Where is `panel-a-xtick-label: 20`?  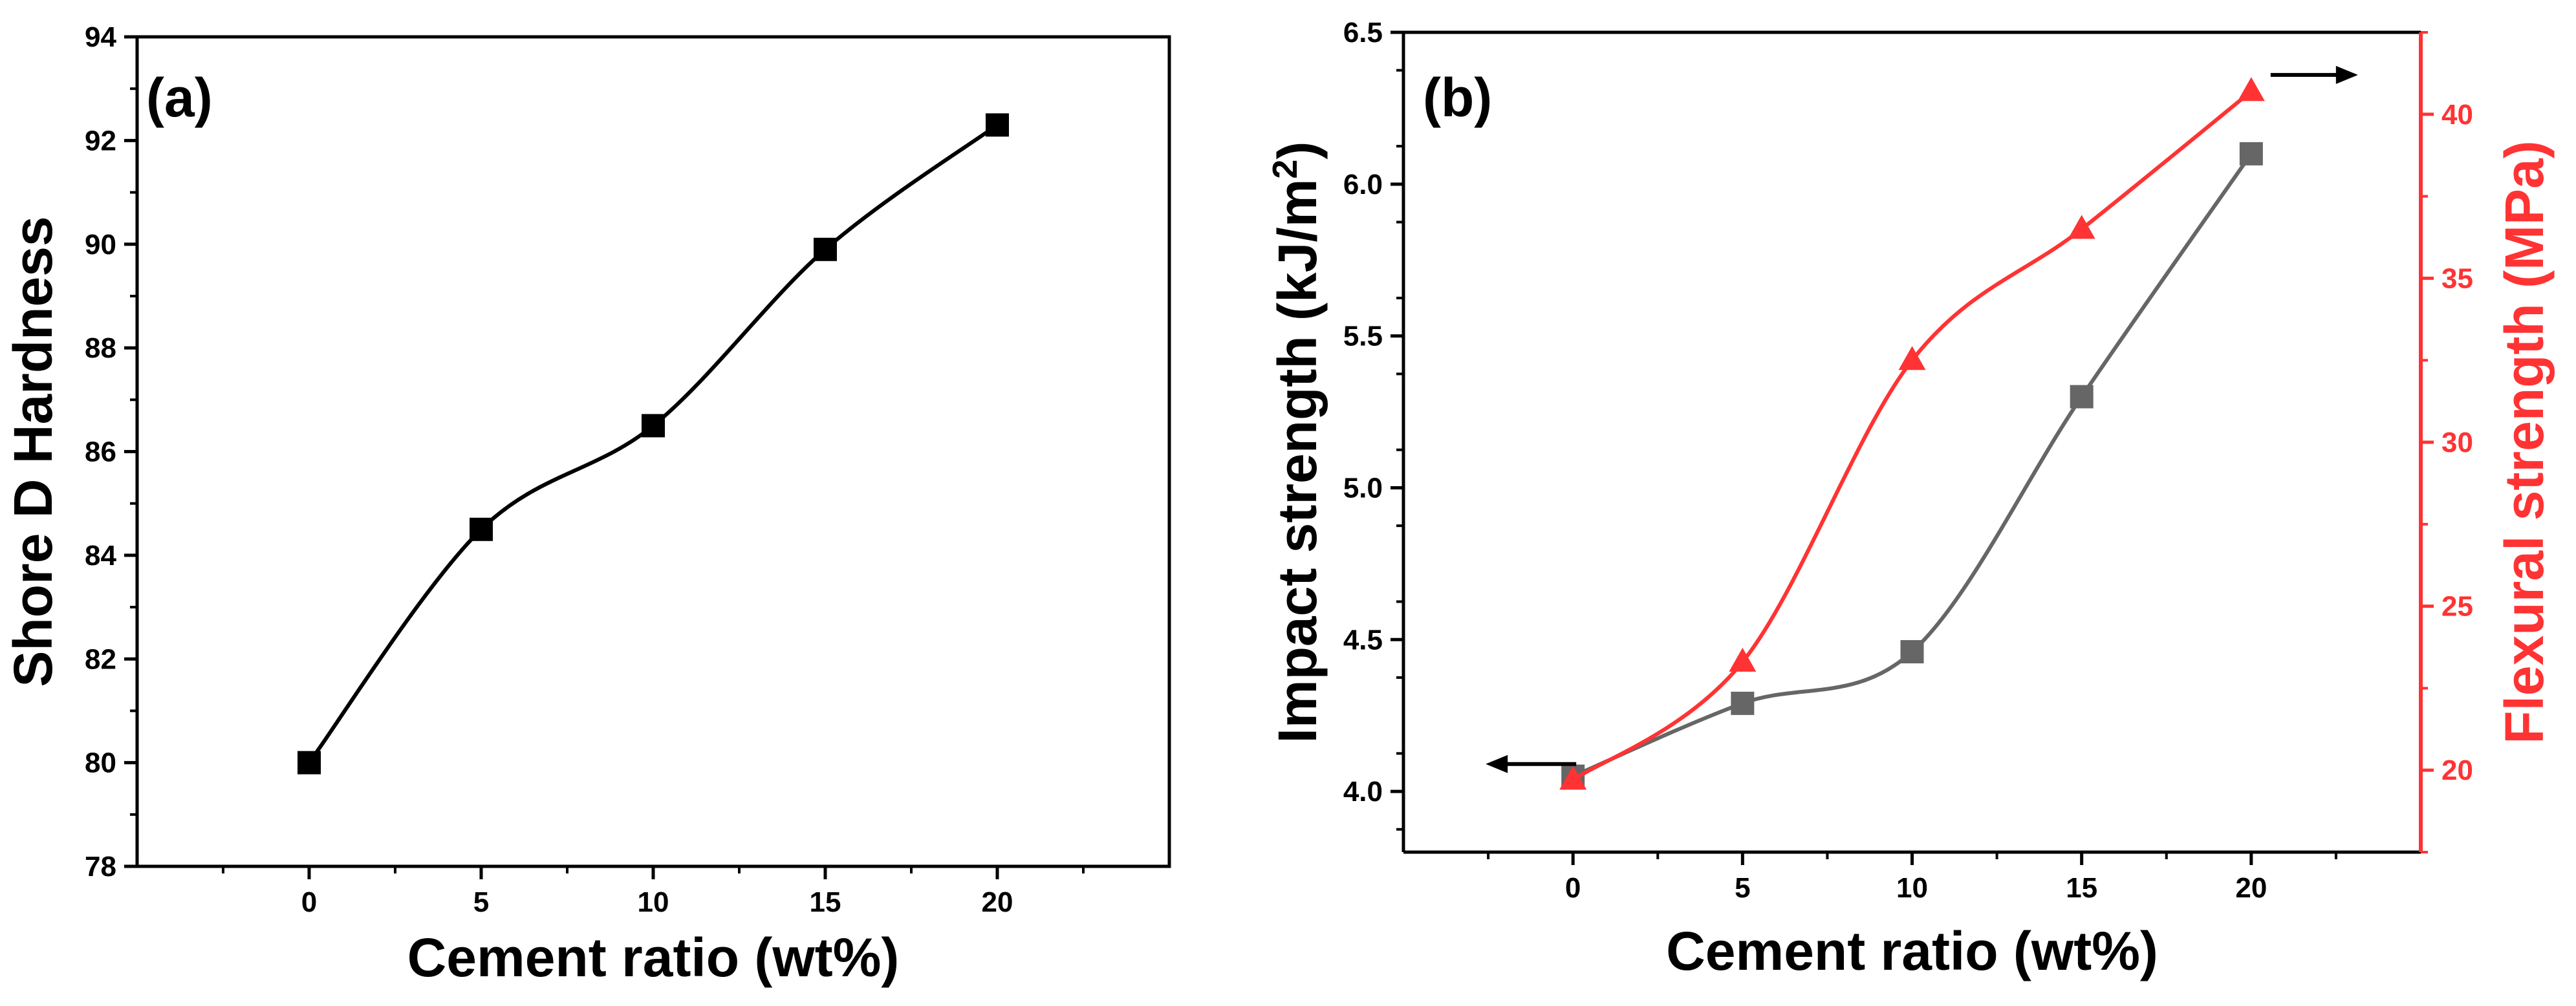 panel-a-xtick-label: 20 is located at coordinates (997, 902).